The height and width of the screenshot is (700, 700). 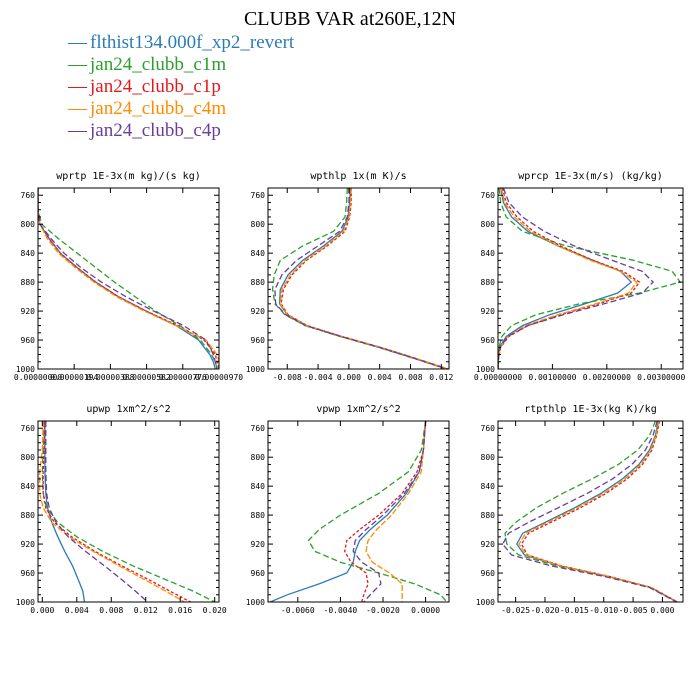 I want to click on x-tick-label: -0.008, so click(x=287, y=377).